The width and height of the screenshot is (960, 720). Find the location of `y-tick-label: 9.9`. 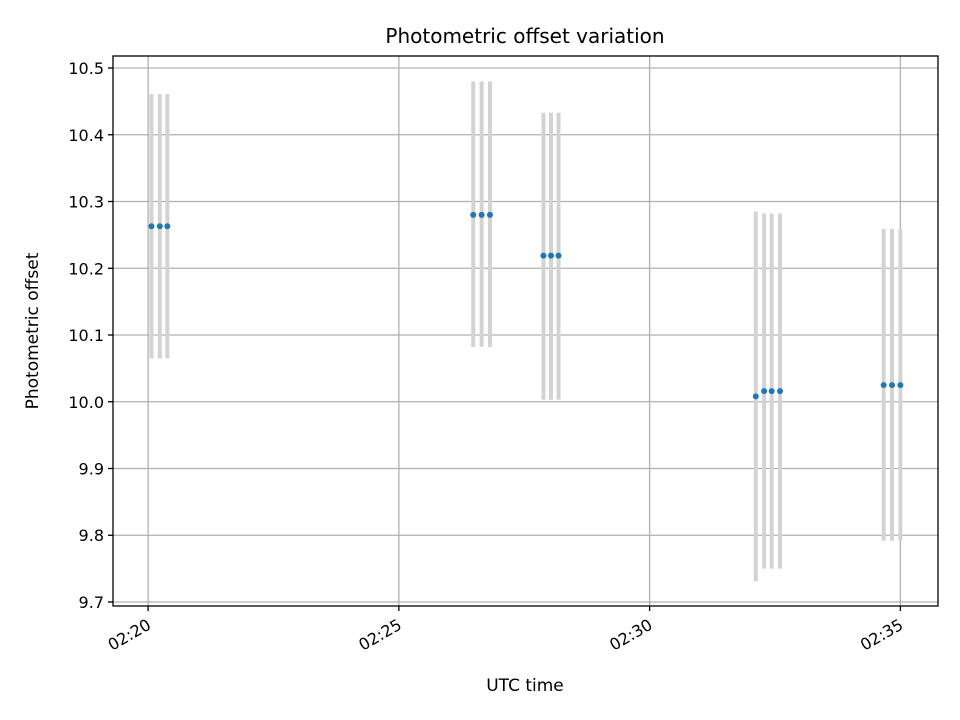

y-tick-label: 9.9 is located at coordinates (91, 469).